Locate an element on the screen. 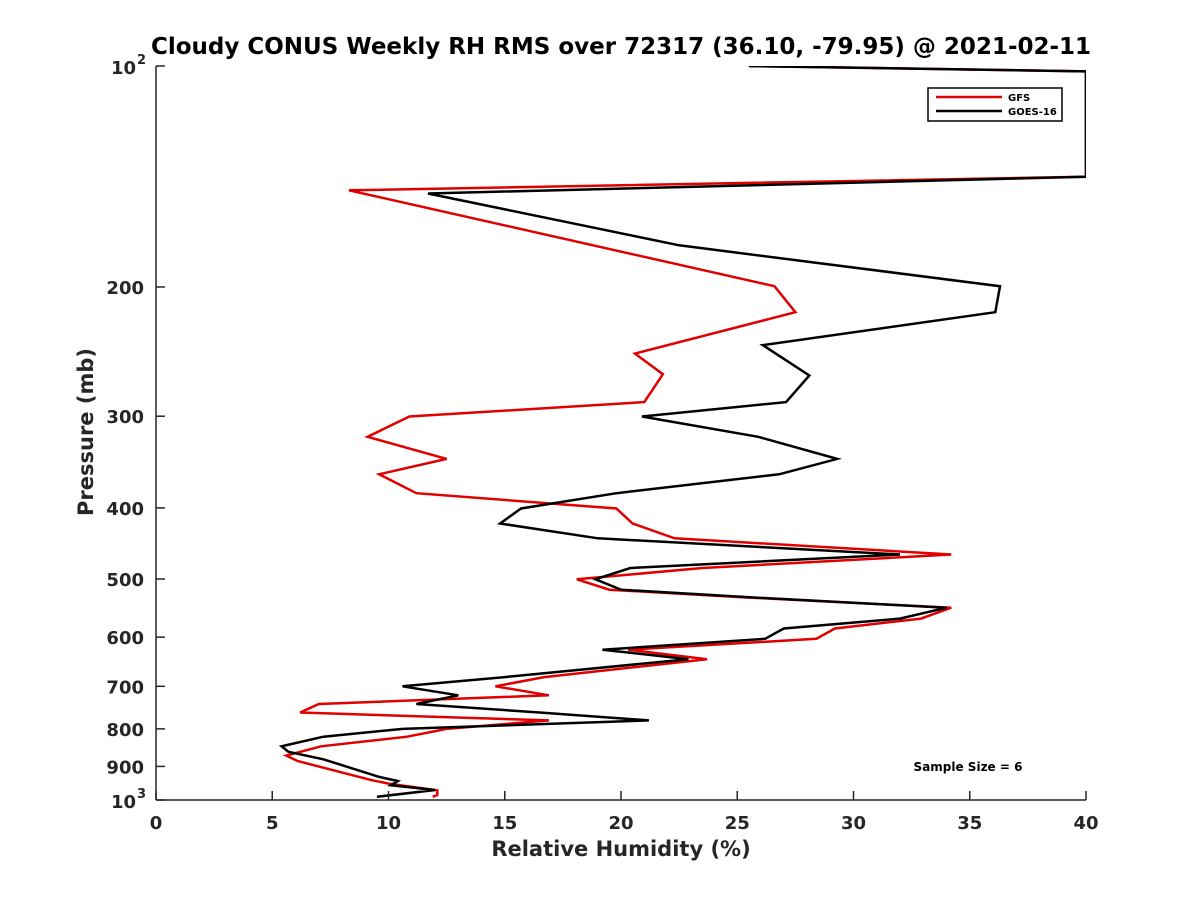 Image resolution: width=1200 pixels, height=900 pixels. sample-size-annotation: Sample Size = 6 is located at coordinates (968, 767).